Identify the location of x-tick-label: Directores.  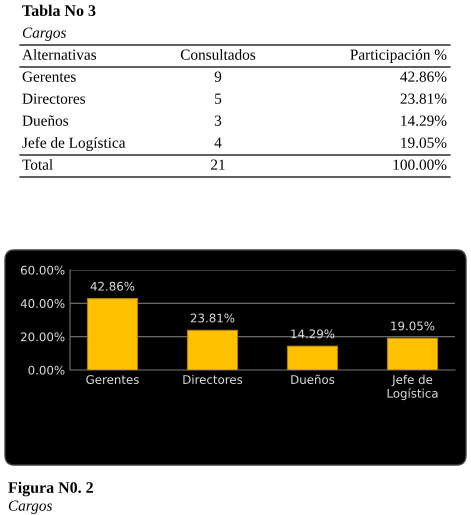
(212, 379).